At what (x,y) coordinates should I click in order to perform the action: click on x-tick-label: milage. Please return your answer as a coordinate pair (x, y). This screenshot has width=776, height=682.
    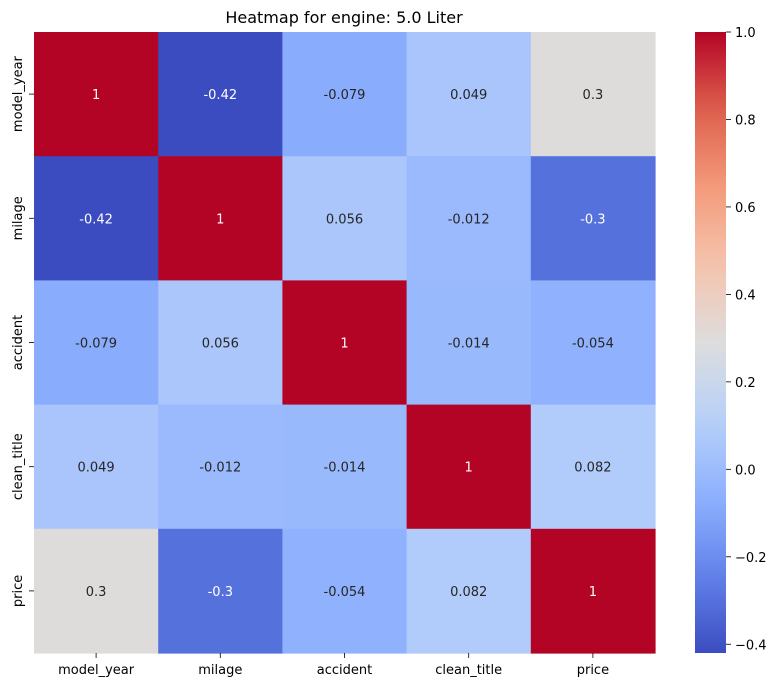
    Looking at the image, I should click on (220, 670).